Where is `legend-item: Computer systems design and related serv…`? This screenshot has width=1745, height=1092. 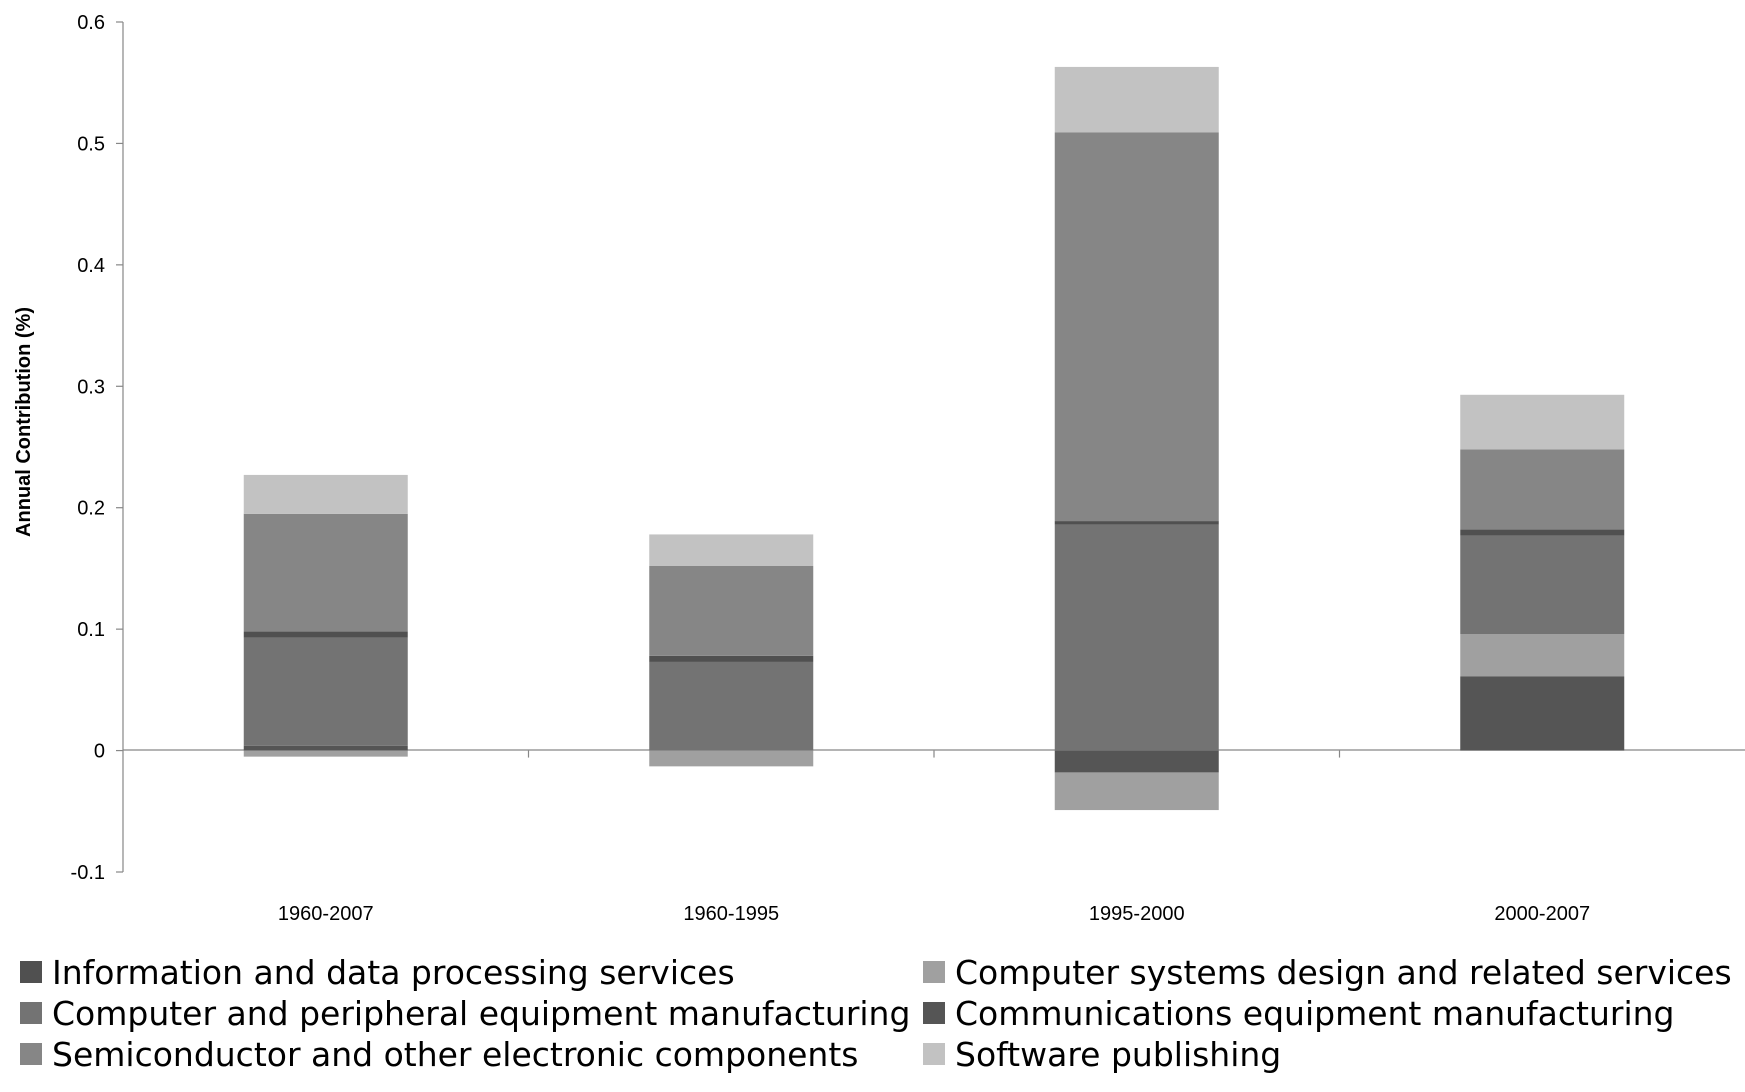 legend-item: Computer systems design and related serv… is located at coordinates (1327, 972).